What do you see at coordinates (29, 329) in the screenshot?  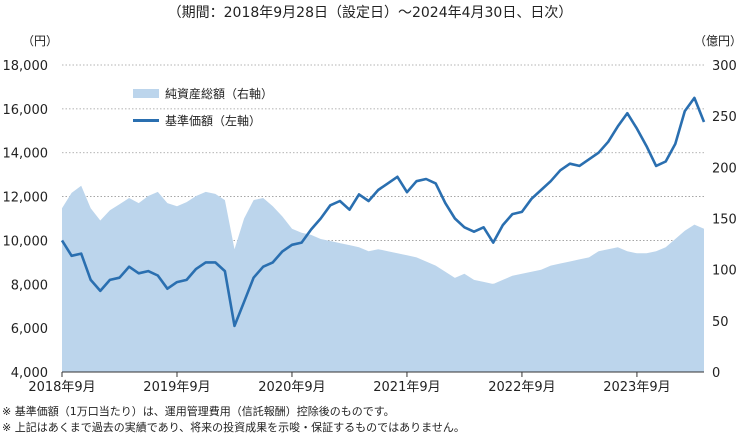 I see `left-tick-label: 6,000` at bounding box center [29, 329].